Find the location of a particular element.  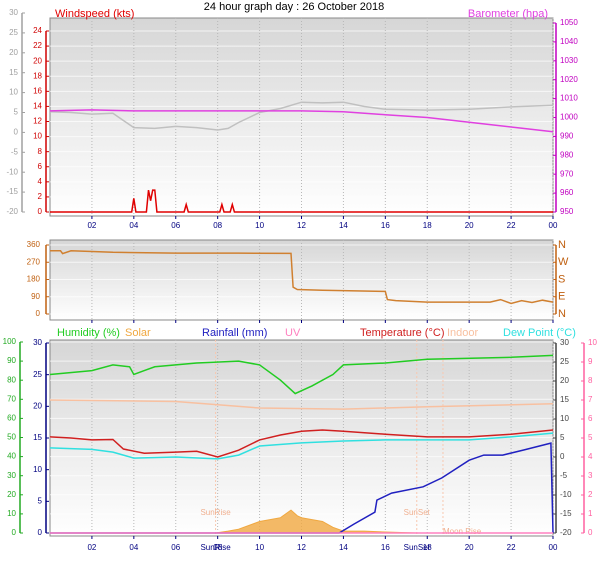

y-tick-label: 10 is located at coordinates (37, 136).